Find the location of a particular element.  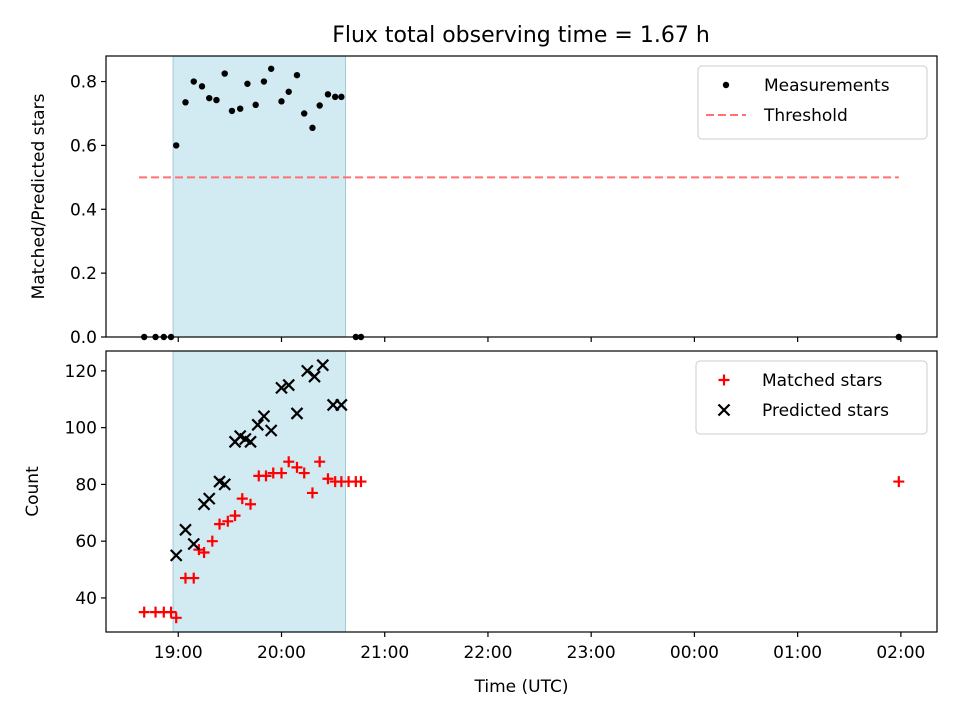

x-tick-label: 01:00 is located at coordinates (797, 653).